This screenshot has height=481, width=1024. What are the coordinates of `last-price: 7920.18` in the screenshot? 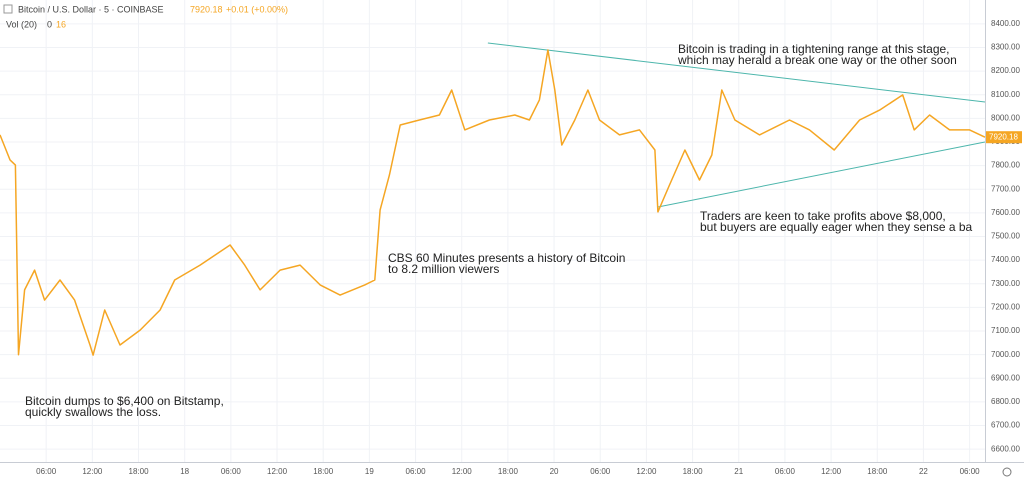 It's located at (206, 9).